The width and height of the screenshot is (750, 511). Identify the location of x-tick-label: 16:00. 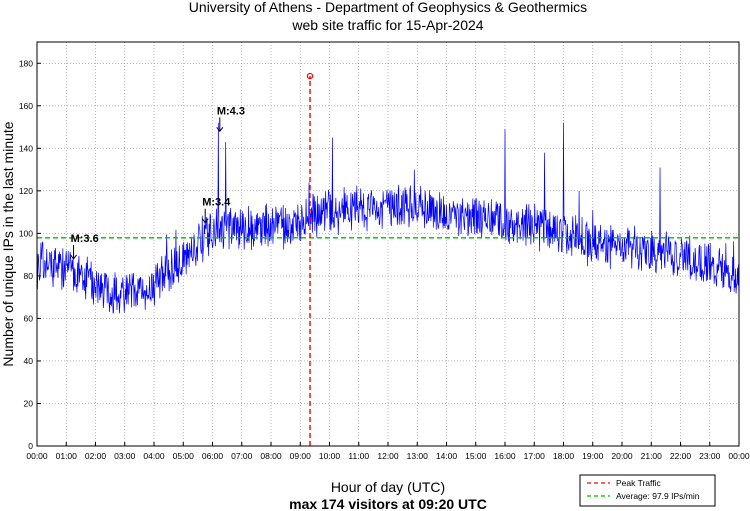
(505, 456).